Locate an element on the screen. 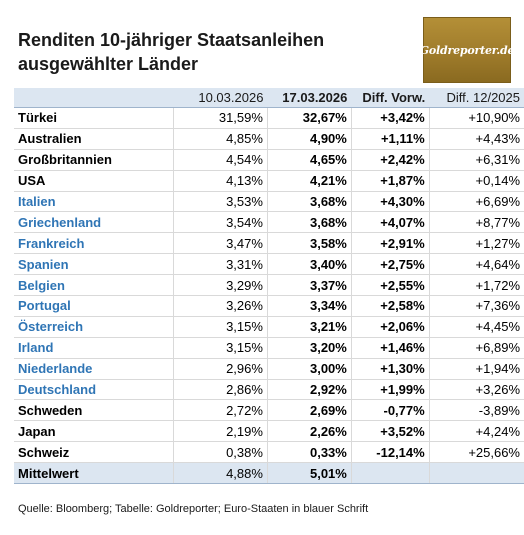 The height and width of the screenshot is (535, 524). table-row: Schweiz 0,38% 0,33% -12,14% +25,66% is located at coordinates (269, 452).